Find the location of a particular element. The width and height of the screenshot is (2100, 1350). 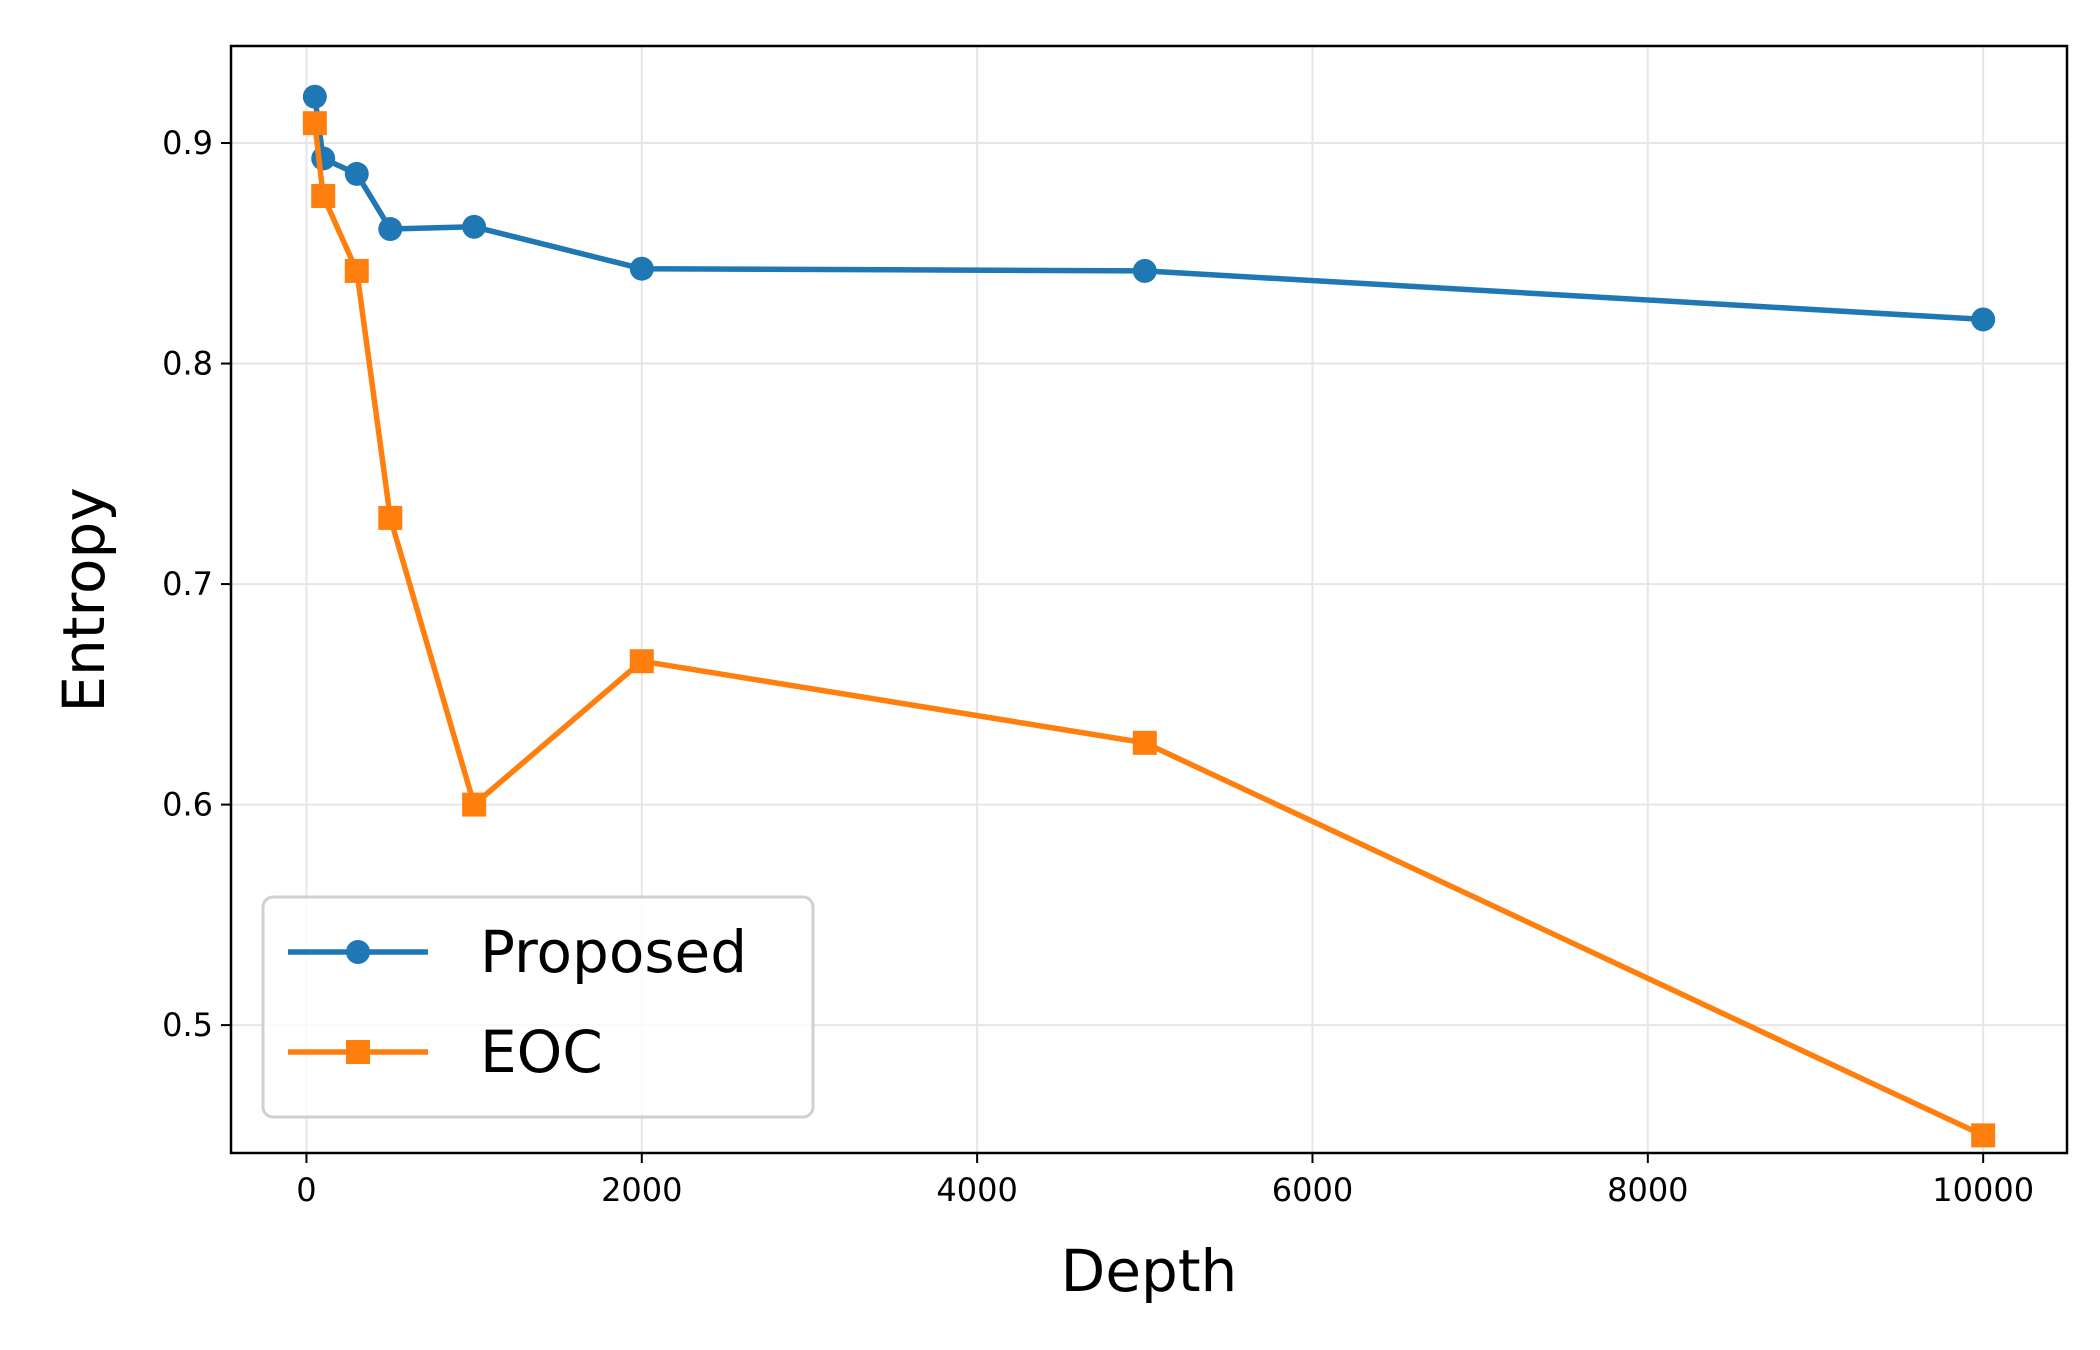

y-axis-title: Entropy is located at coordinates (84, 599).